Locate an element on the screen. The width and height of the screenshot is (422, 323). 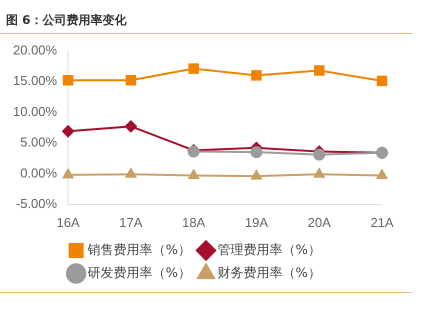
y-tick-label: 15.00% is located at coordinates (35, 80).